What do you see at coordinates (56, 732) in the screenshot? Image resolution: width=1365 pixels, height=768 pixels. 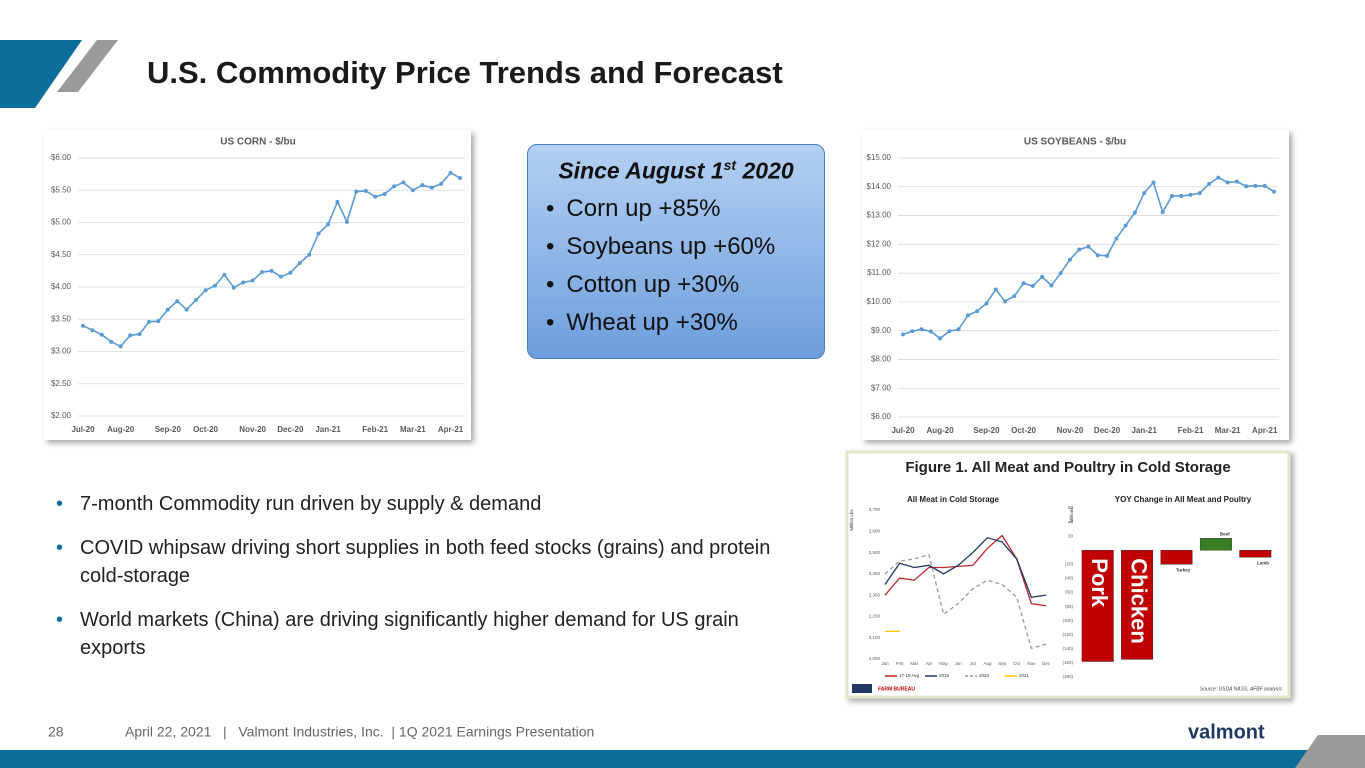 I see `page-number: 28` at bounding box center [56, 732].